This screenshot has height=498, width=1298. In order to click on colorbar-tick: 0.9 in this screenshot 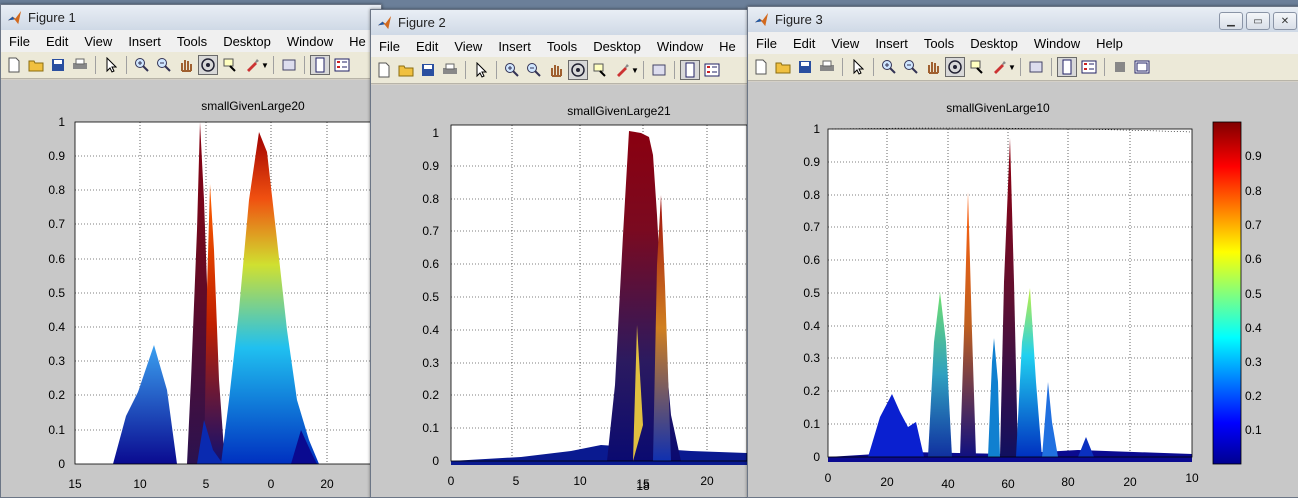, I will do `click(1253, 156)`.